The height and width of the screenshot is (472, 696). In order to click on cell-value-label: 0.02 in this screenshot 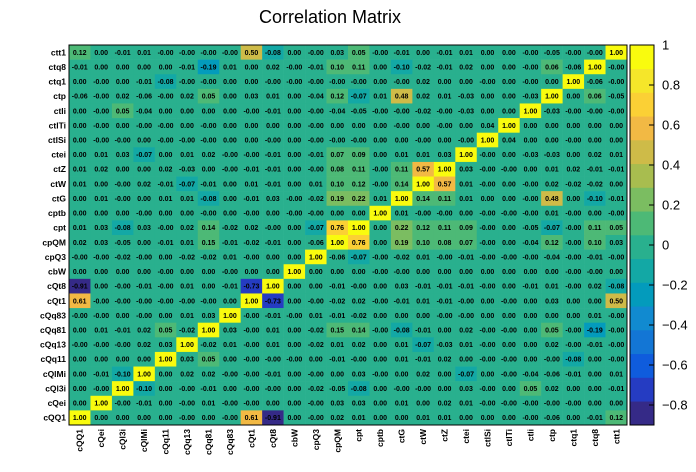, I will do `click(445, 404)`.